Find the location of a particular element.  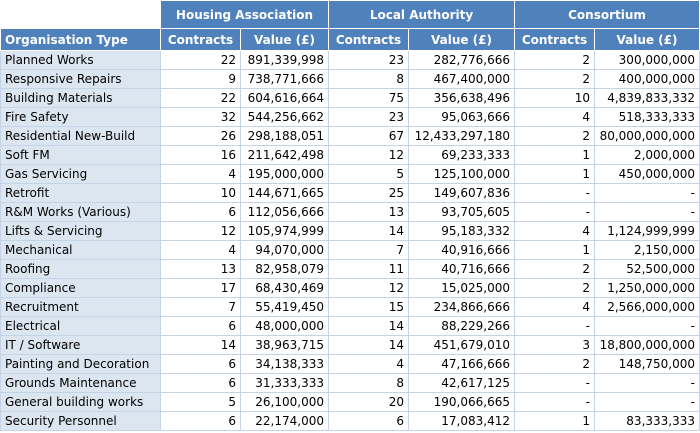

la-value-cell: 190,066,665 is located at coordinates (461, 402).